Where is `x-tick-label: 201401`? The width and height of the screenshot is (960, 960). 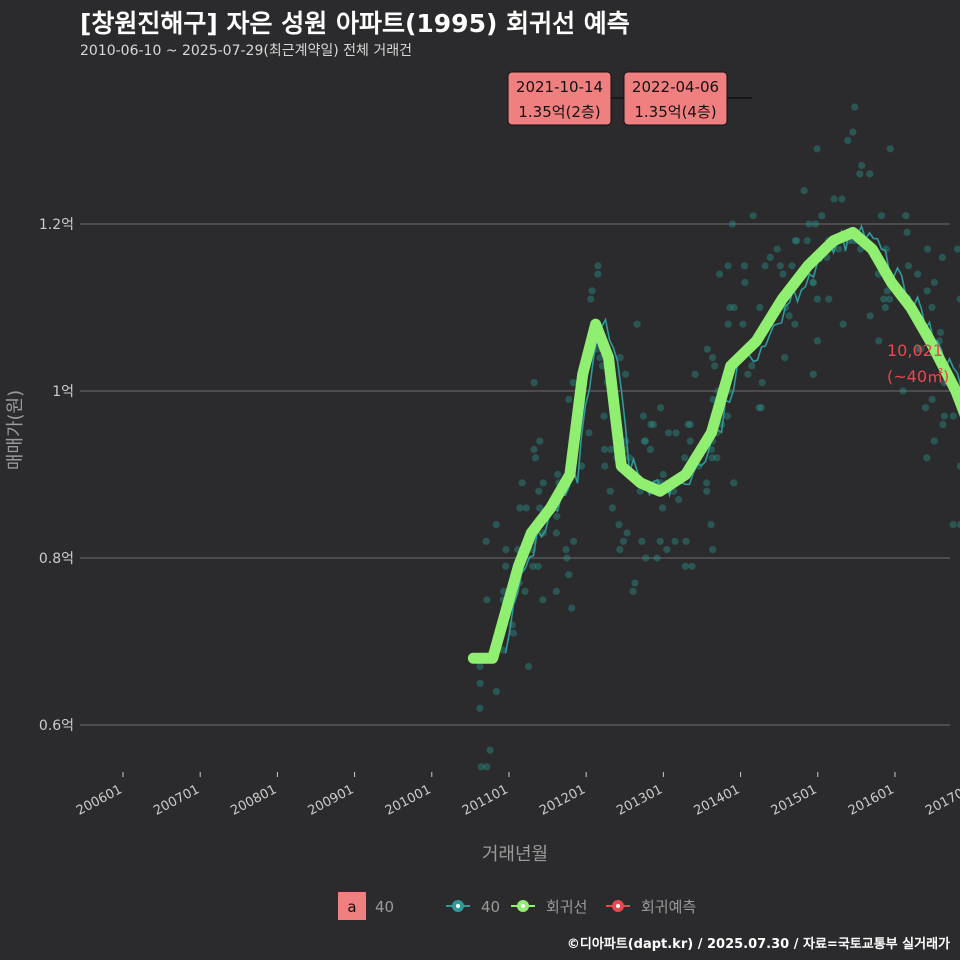 x-tick-label: 201401 is located at coordinates (717, 800).